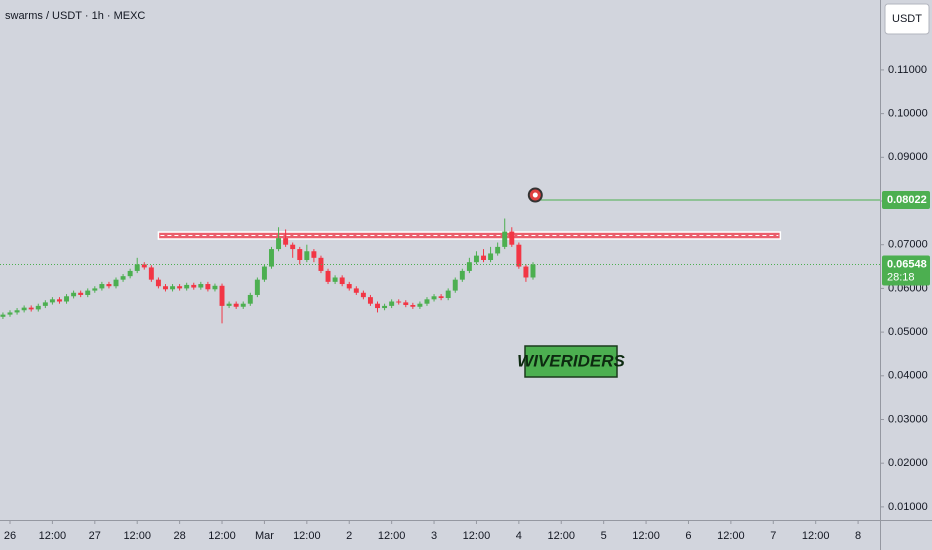 This screenshot has width=932, height=550. What do you see at coordinates (908, 157) in the screenshot?
I see `y-tick-label: 0.09000` at bounding box center [908, 157].